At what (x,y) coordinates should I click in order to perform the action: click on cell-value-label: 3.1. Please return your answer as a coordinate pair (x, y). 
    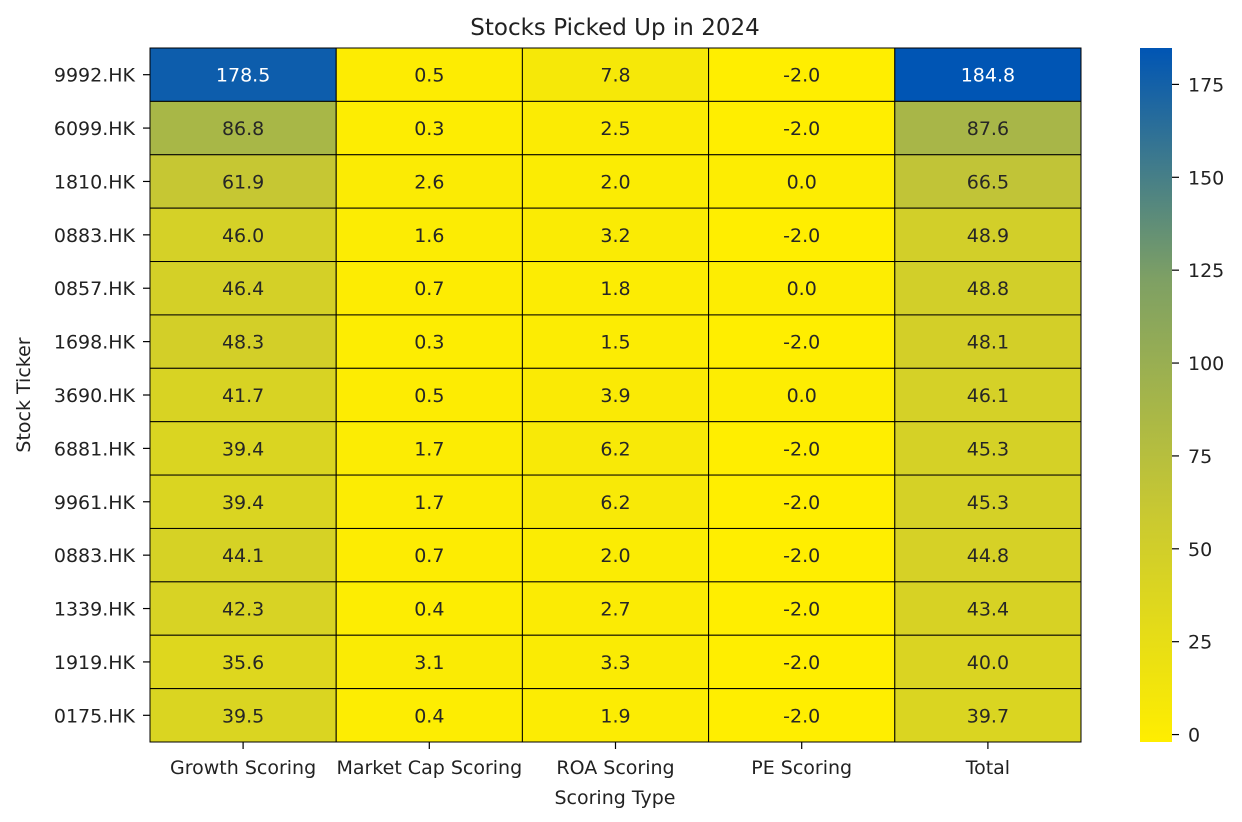
    Looking at the image, I should click on (429, 663).